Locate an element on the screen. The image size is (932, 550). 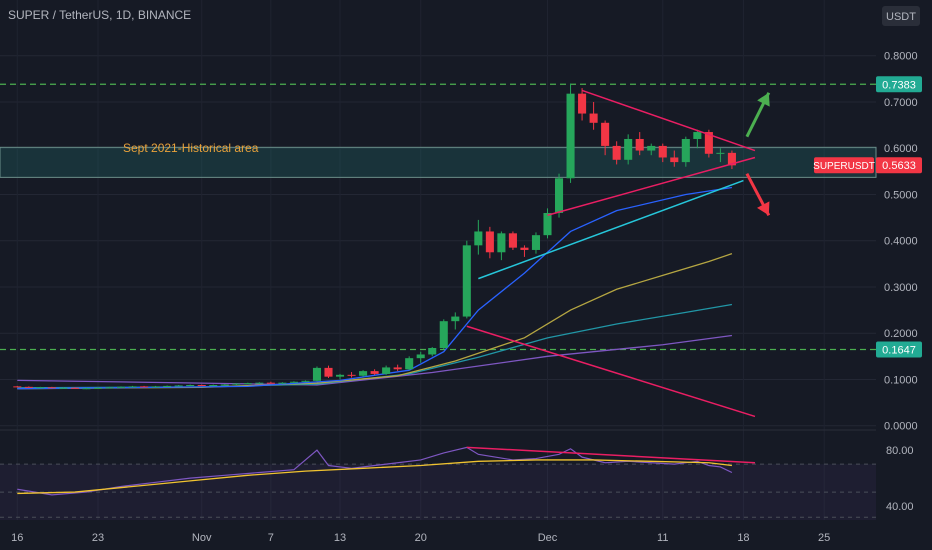
x-tick-label: 11 is located at coordinates (662, 538).